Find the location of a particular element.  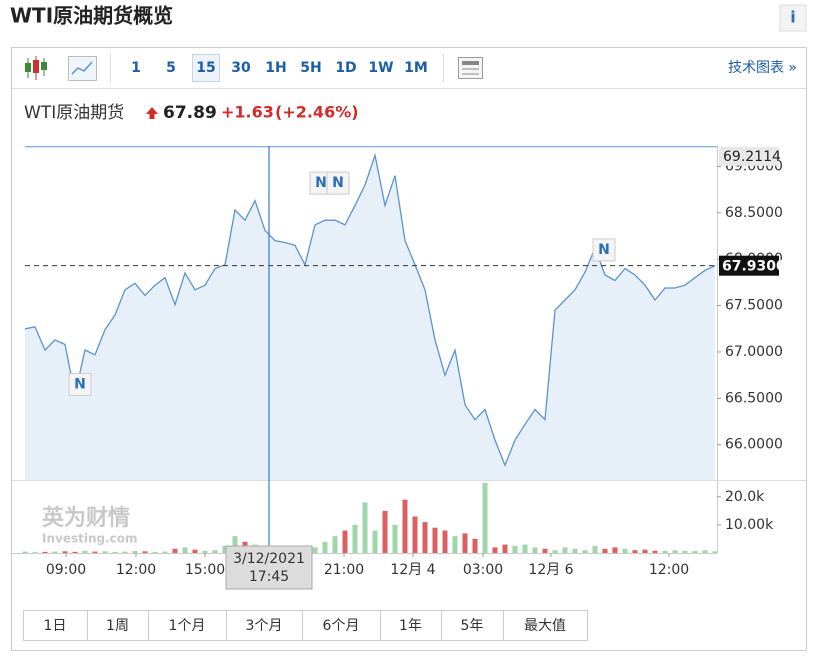

interval-active is located at coordinates (206, 68).